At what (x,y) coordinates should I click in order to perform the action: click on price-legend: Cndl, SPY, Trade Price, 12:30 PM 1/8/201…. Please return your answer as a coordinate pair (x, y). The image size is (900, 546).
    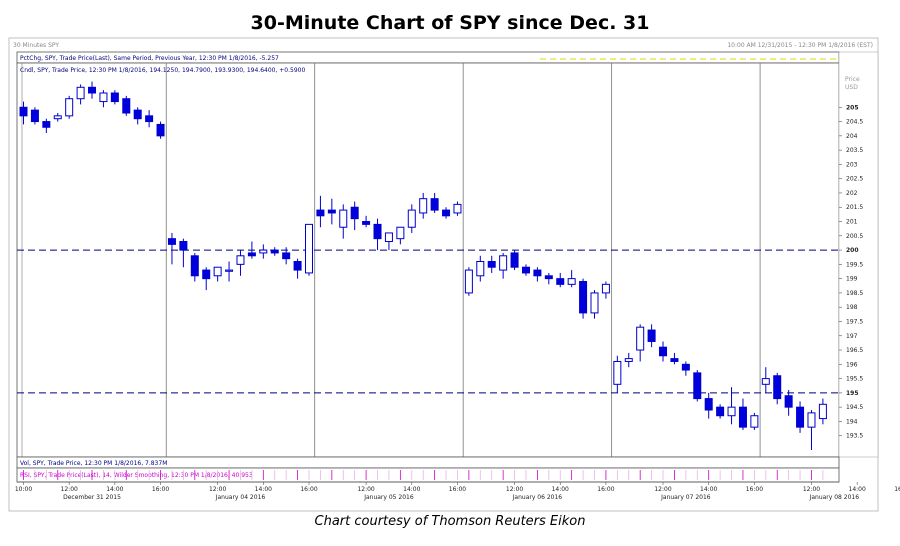
    Looking at the image, I should click on (162, 70).